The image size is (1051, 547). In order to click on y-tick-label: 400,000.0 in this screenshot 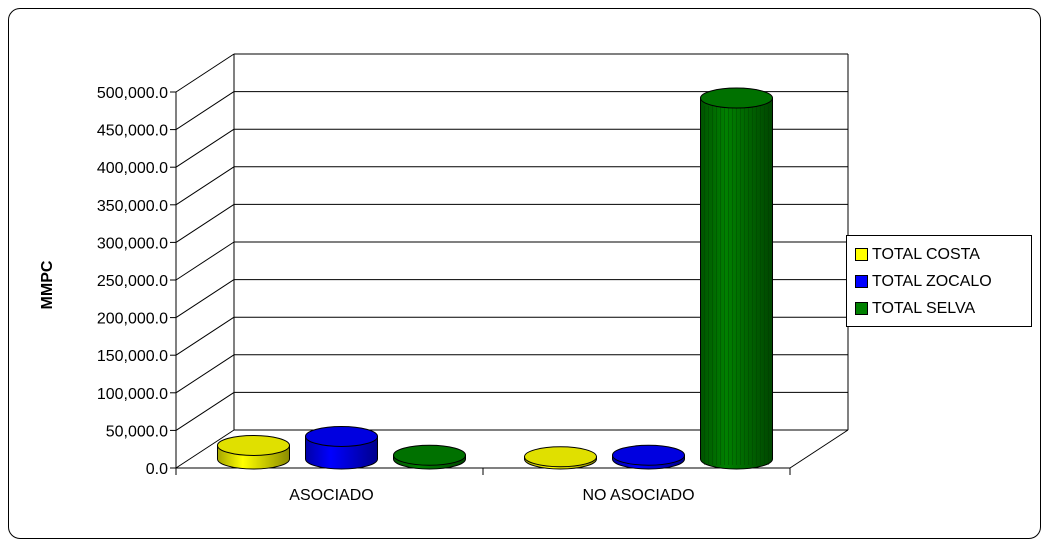, I will do `click(132, 168)`.